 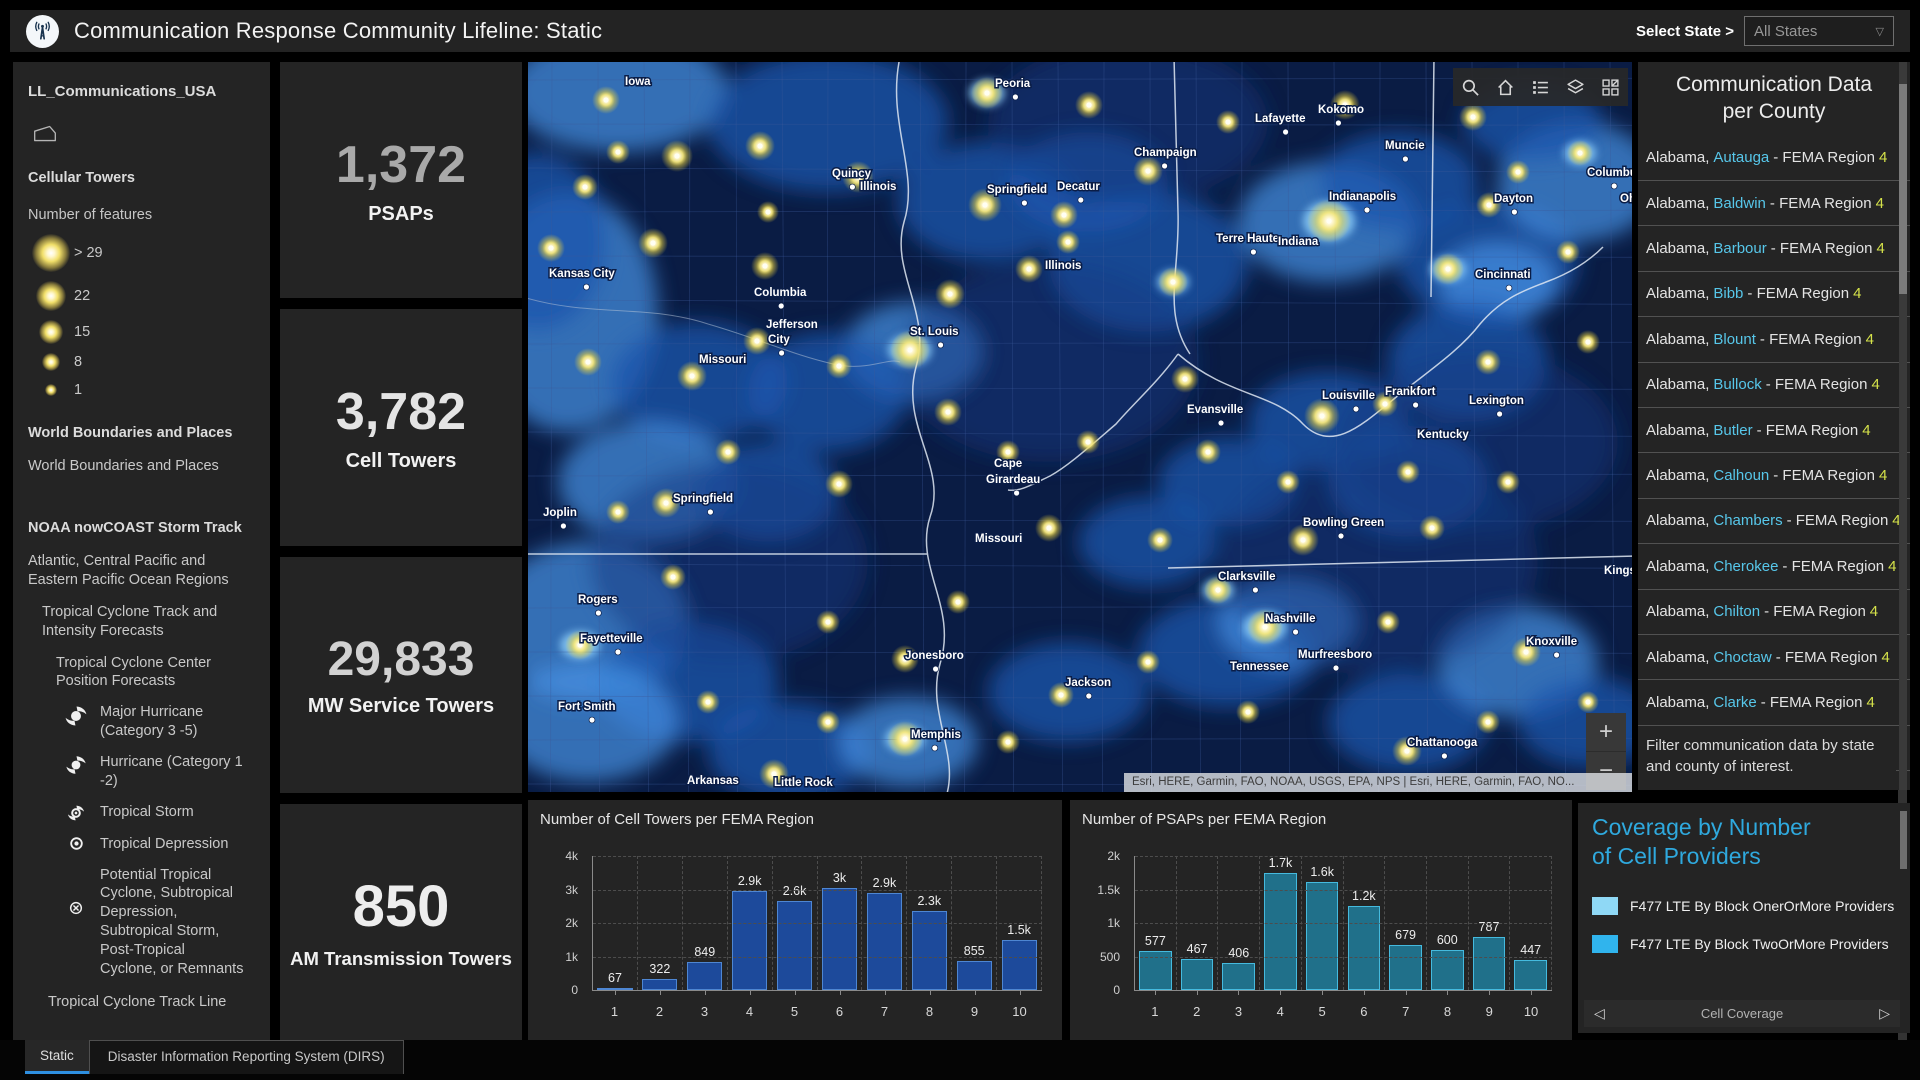 I want to click on basemap-icon, so click(x=1610, y=87).